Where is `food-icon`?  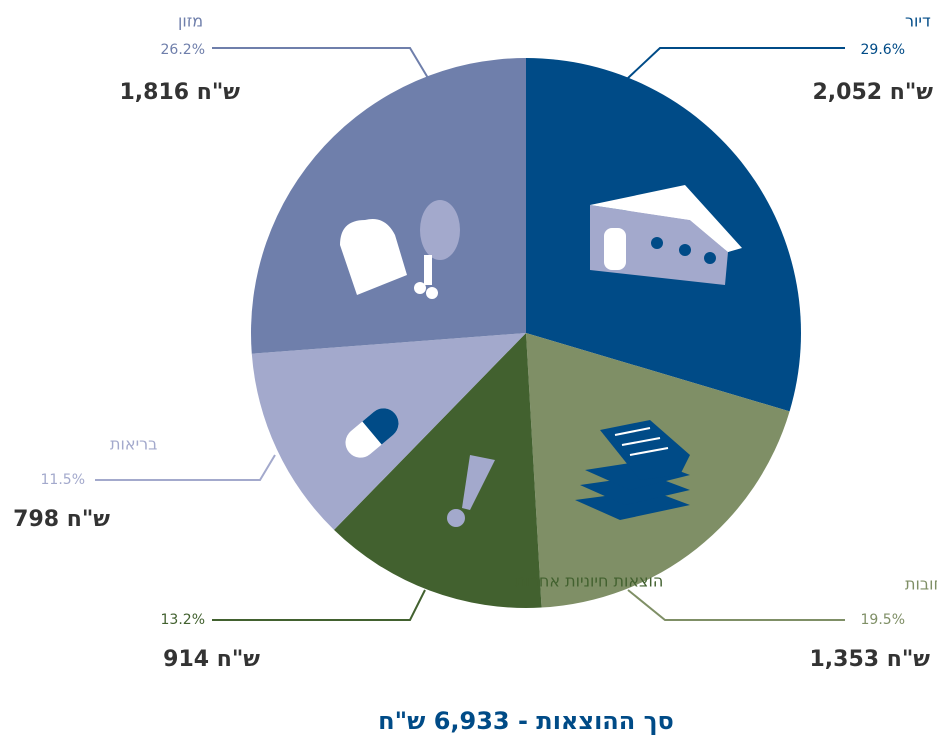
food-icon is located at coordinates (400, 249).